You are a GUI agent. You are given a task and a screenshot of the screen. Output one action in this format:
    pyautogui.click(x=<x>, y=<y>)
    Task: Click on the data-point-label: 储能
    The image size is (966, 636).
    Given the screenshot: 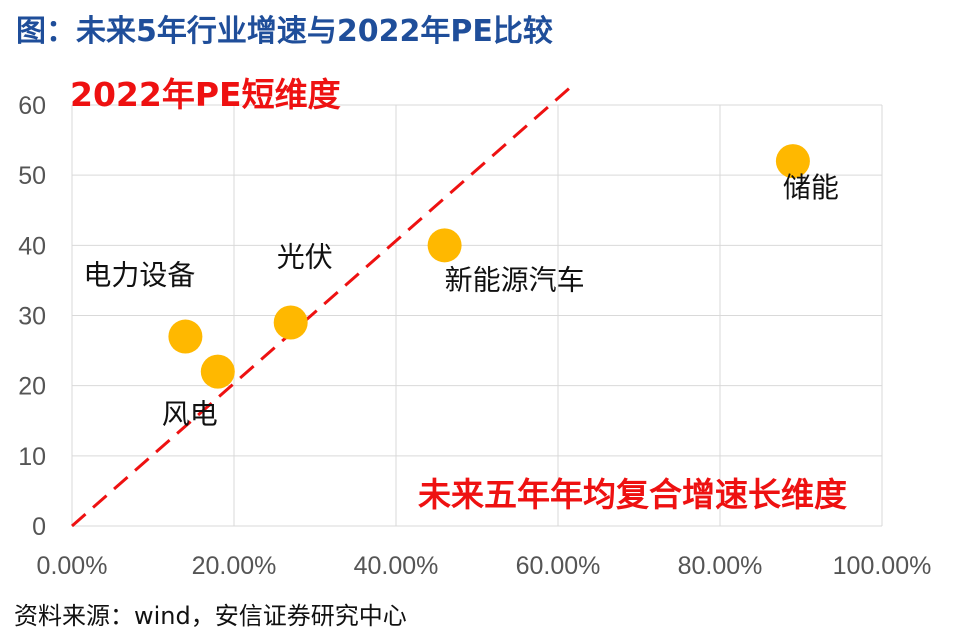 What is the action you would take?
    pyautogui.click(x=811, y=187)
    